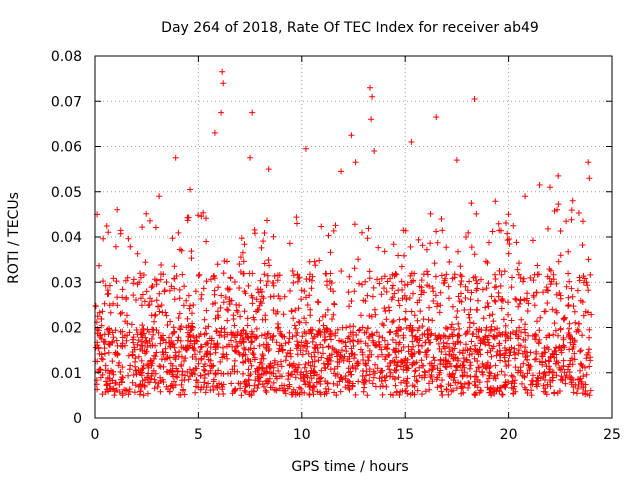 This screenshot has height=480, width=640. I want to click on y-tick-label: 0.02, so click(66, 329).